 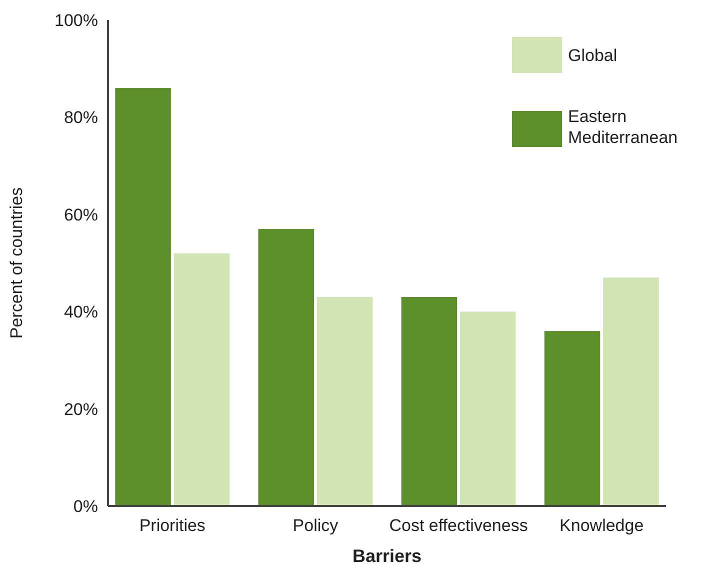 What do you see at coordinates (458, 525) in the screenshot?
I see `x-tick-label: Cost effectiveness` at bounding box center [458, 525].